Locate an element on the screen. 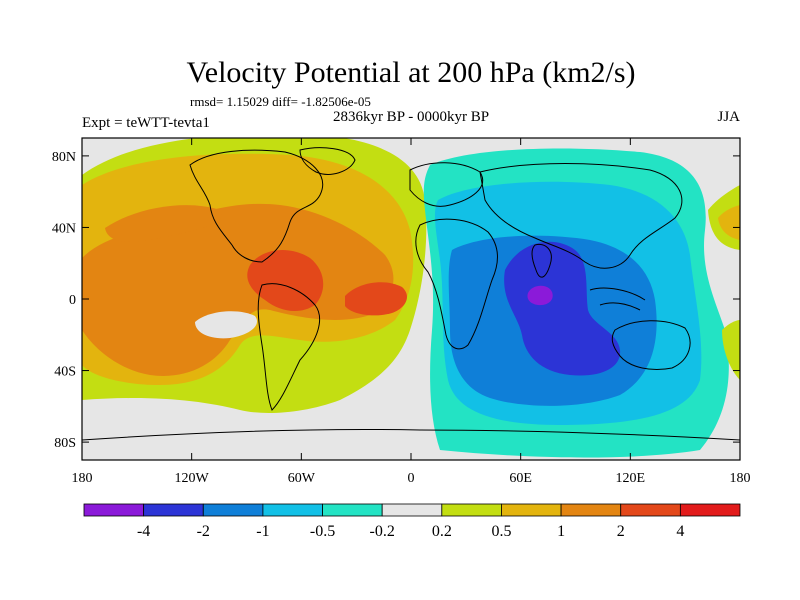  chart-title: Velocity Potential at 200 hPa (km2/s) is located at coordinates (410, 72).